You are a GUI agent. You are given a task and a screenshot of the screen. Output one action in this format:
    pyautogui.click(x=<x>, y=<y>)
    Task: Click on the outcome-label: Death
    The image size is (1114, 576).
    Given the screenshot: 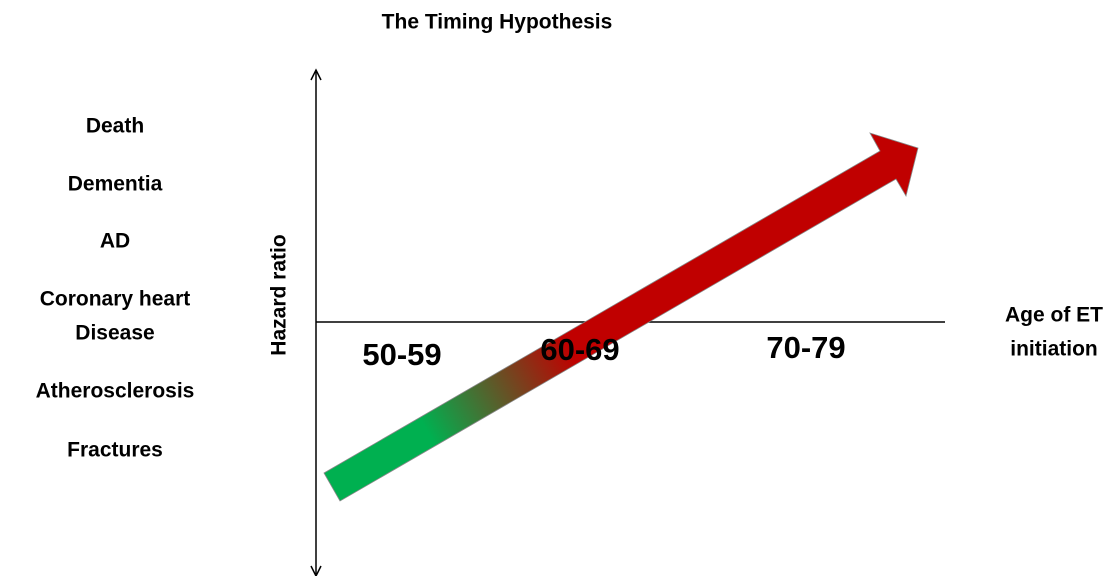 What is the action you would take?
    pyautogui.click(x=115, y=126)
    